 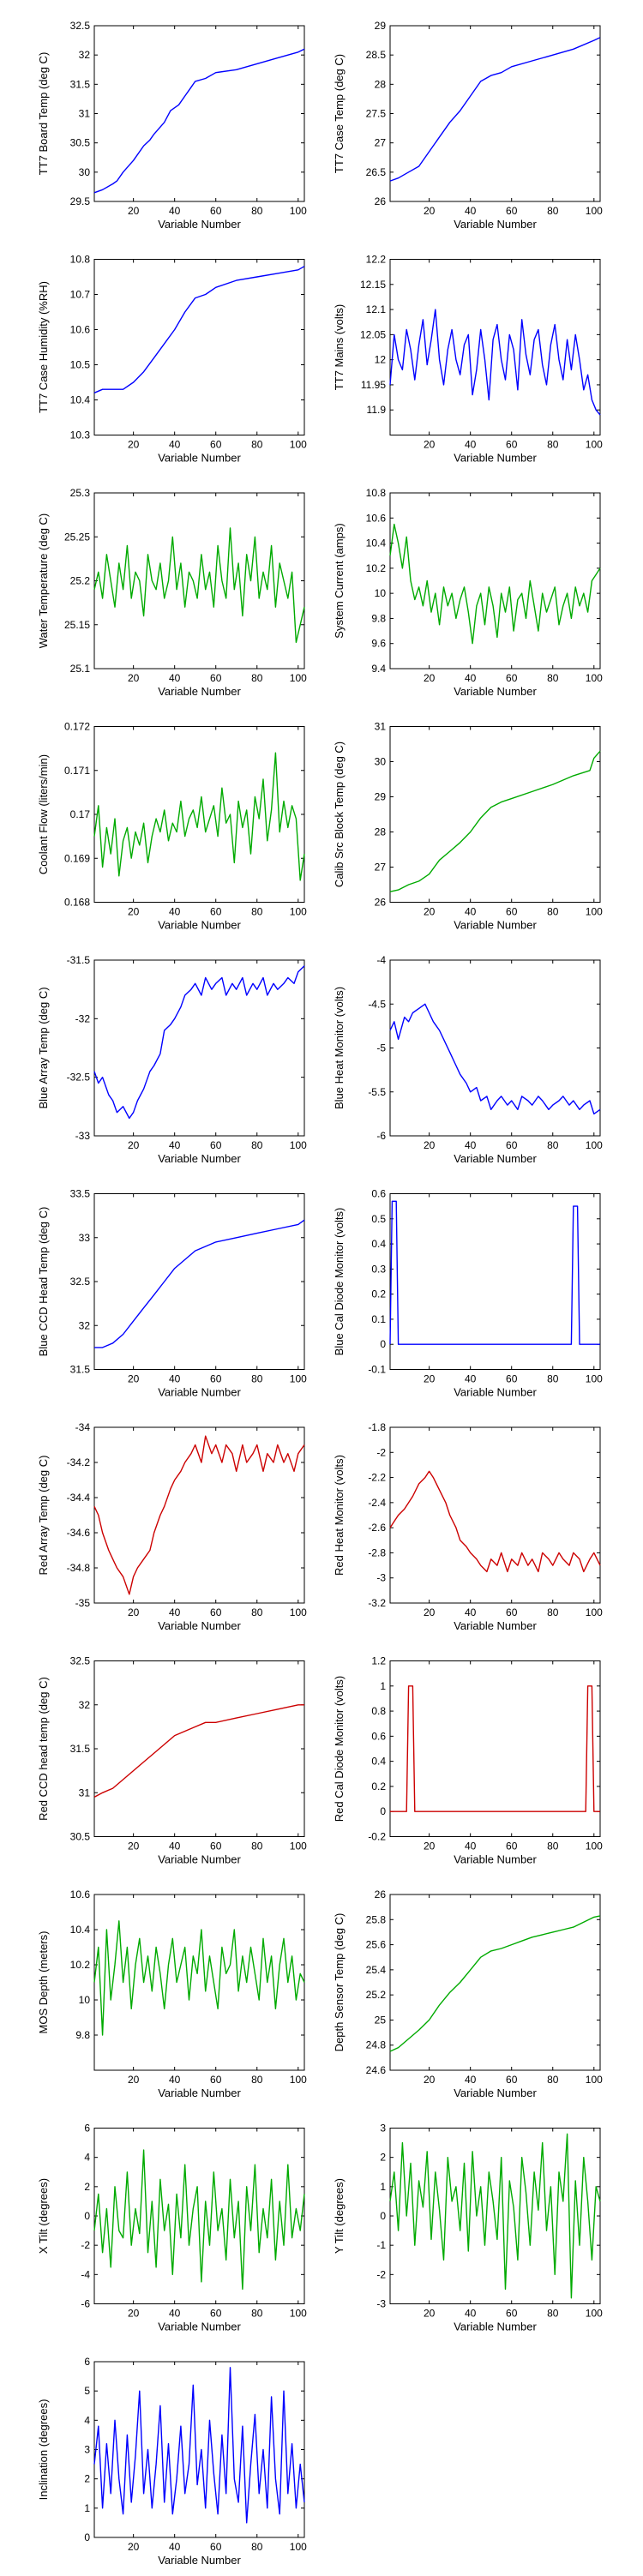 I want to click on y-axis-label: Y Tilt (degrees), so click(x=339, y=2216).